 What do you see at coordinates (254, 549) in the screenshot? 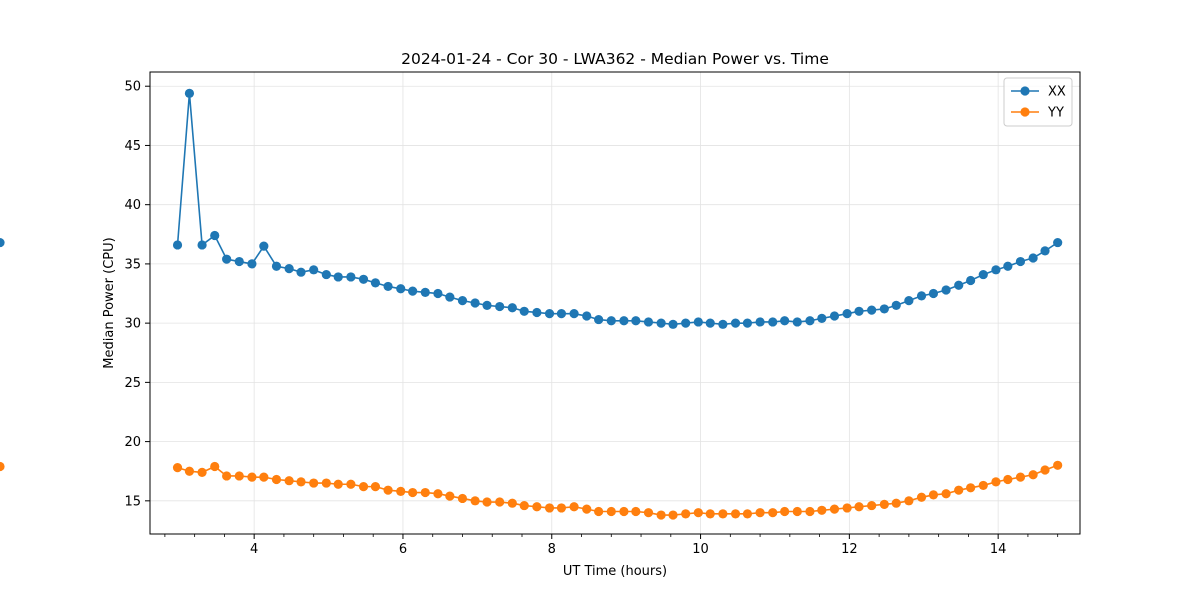
I see `x-tick-label: 4` at bounding box center [254, 549].